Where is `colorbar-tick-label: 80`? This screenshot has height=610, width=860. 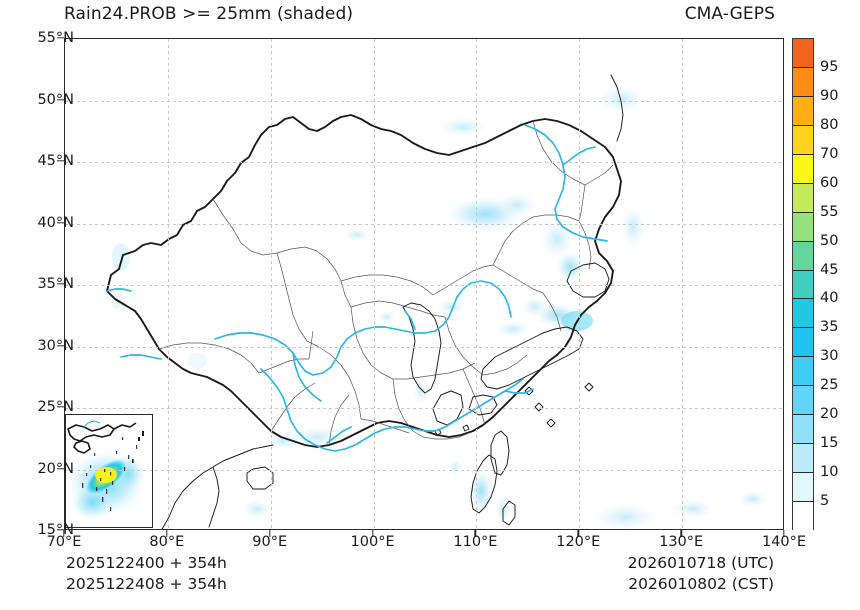
colorbar-tick-label: 80 is located at coordinates (829, 124).